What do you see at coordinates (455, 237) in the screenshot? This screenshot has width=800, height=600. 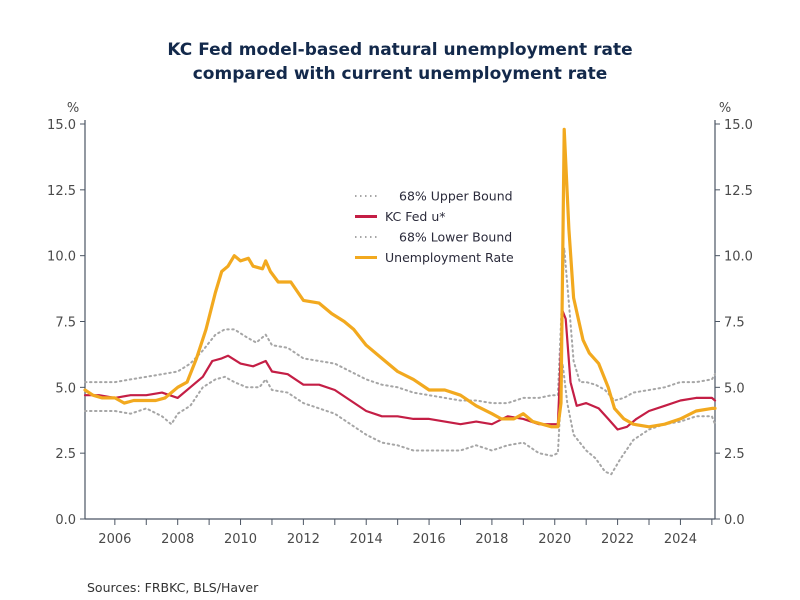 I see `legend-label-68-lower-bound: 68% Lower Bound` at bounding box center [455, 237].